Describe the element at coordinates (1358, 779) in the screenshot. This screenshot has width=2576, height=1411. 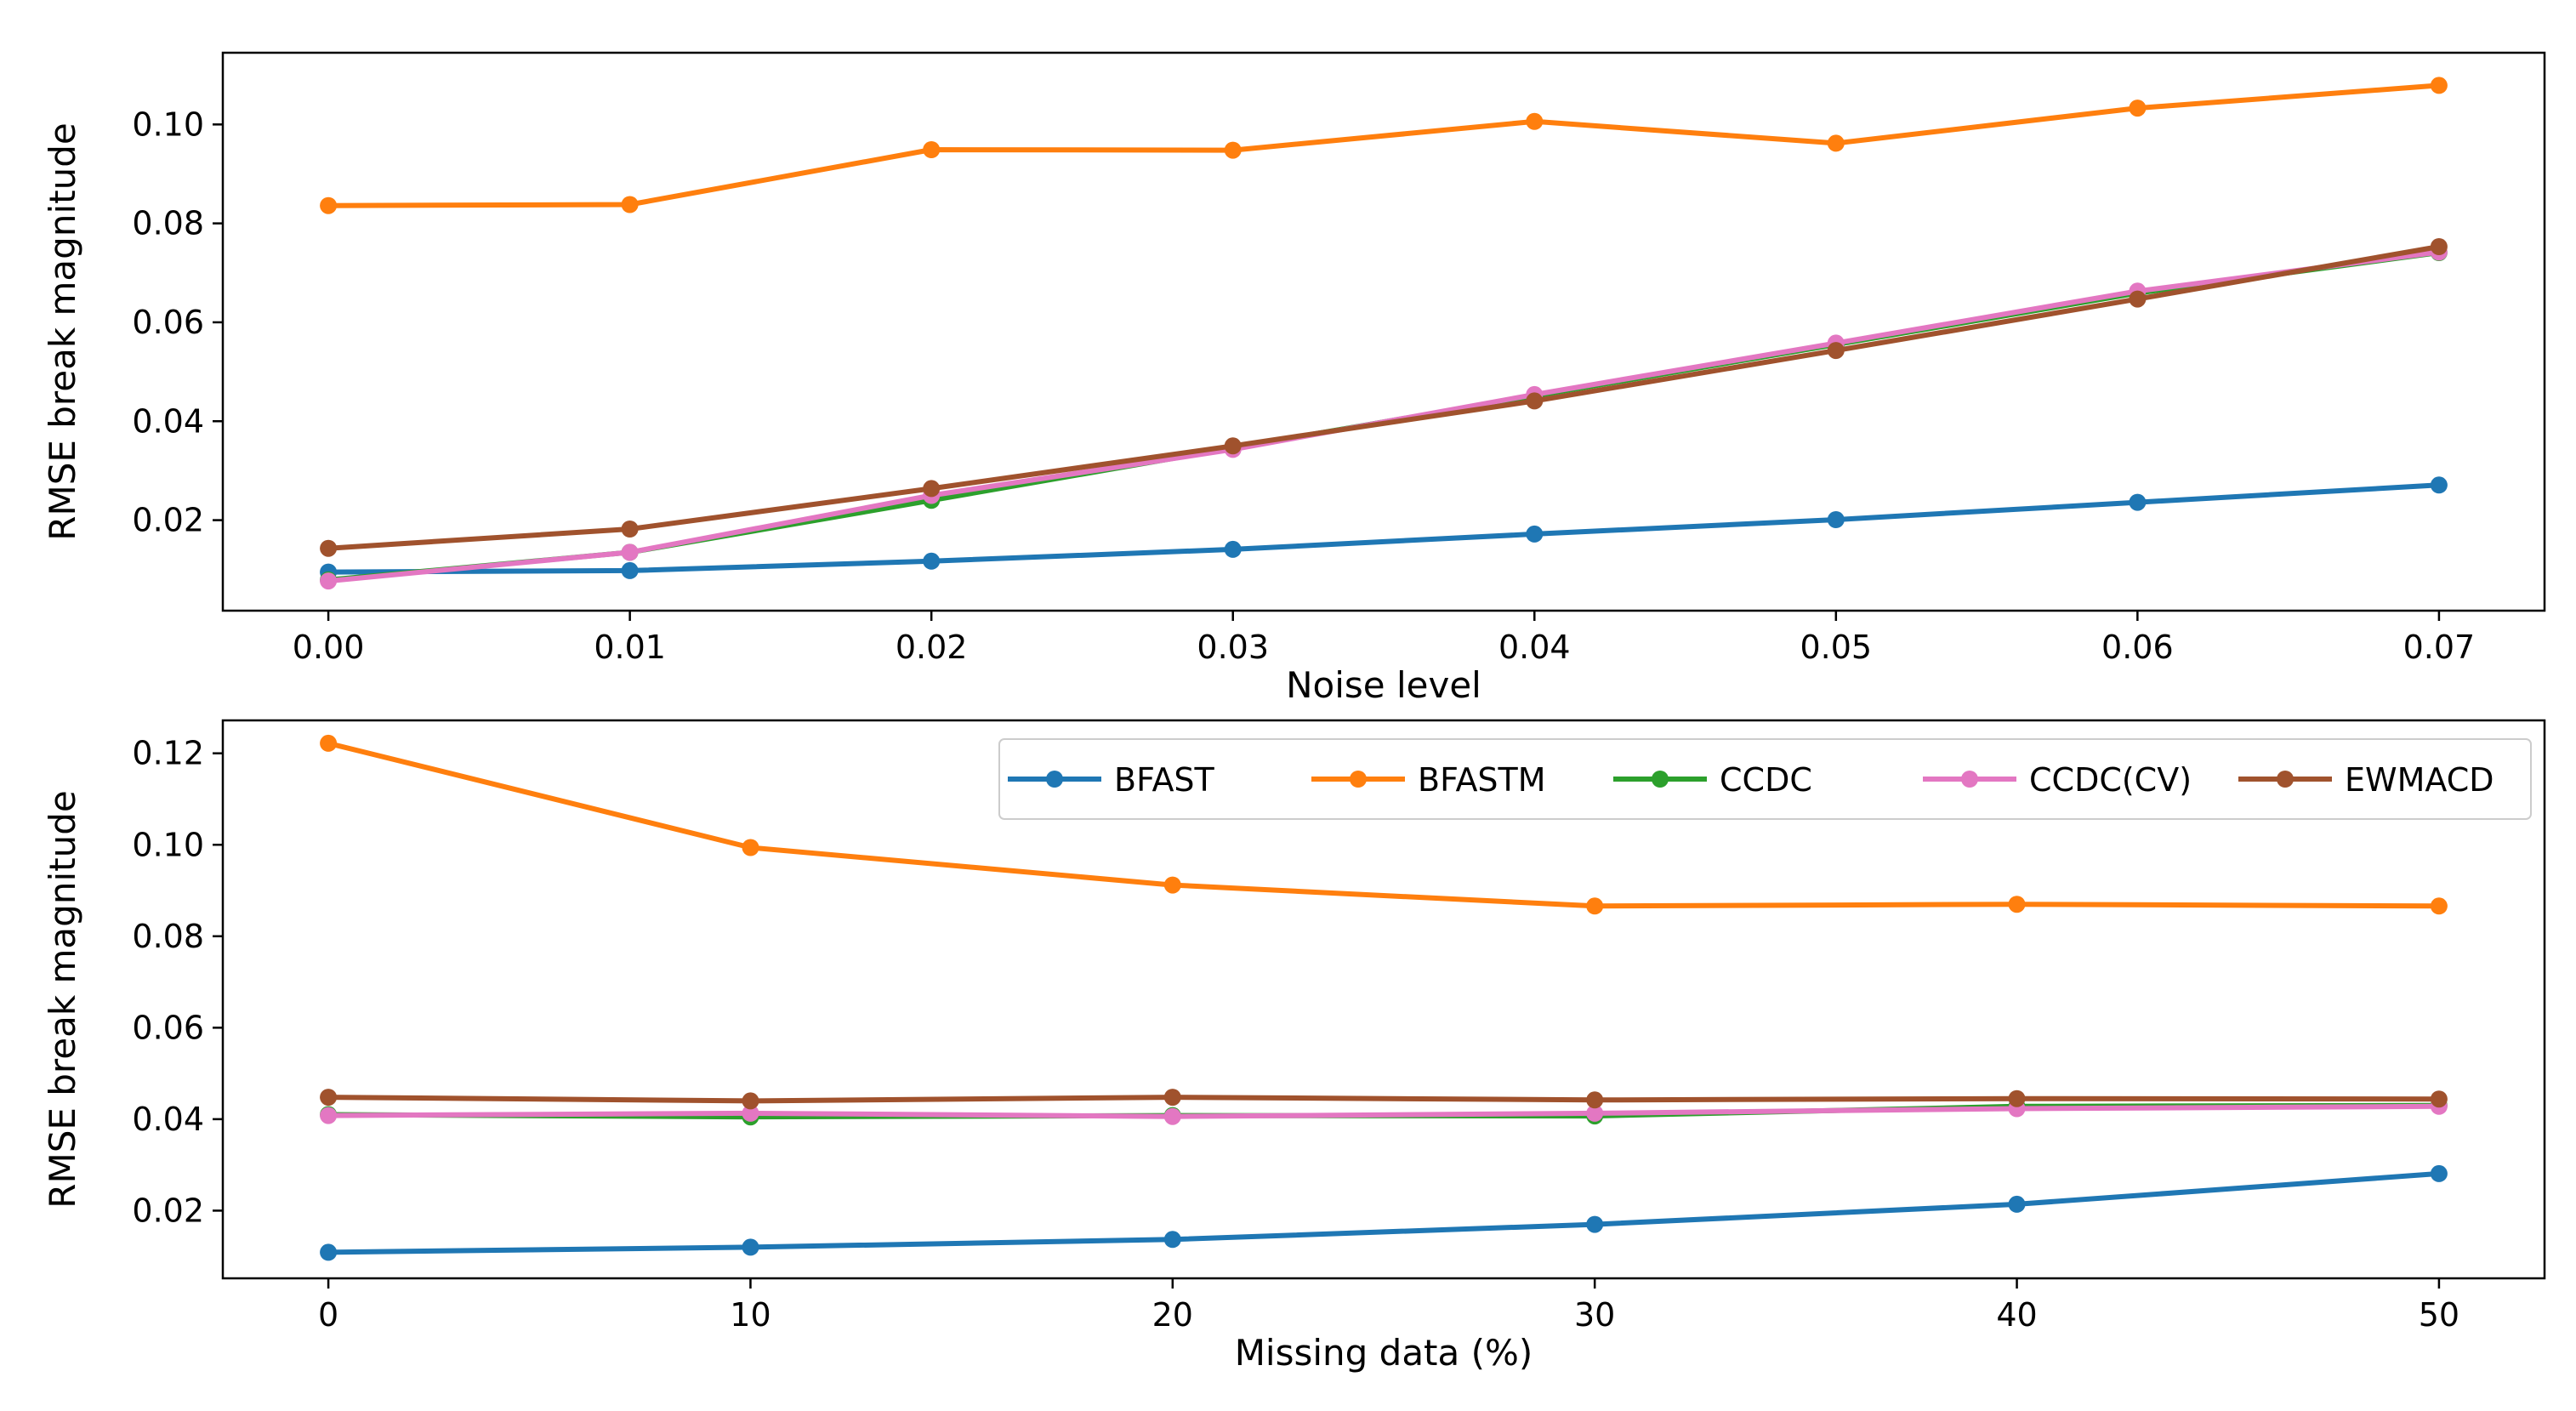
I see `legend-marker-bfastm` at that location.